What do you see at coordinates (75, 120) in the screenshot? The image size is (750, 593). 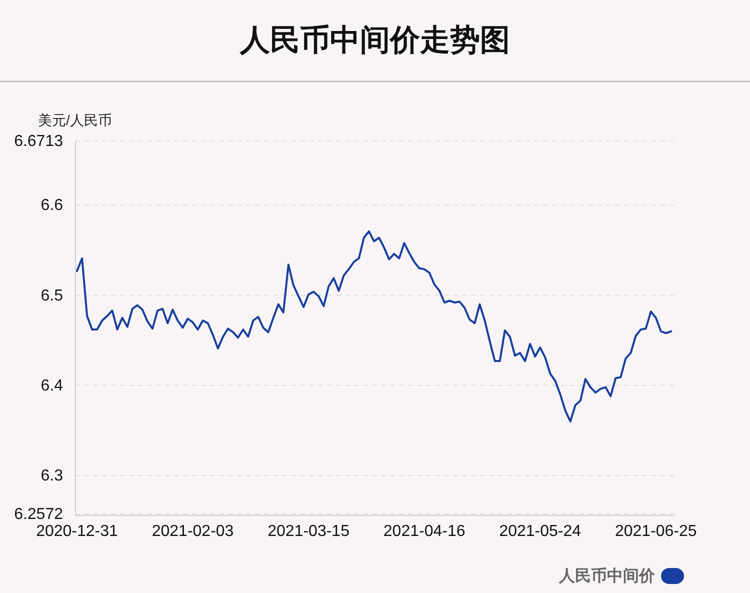 I see `y-axis-title: 美元/人民币` at bounding box center [75, 120].